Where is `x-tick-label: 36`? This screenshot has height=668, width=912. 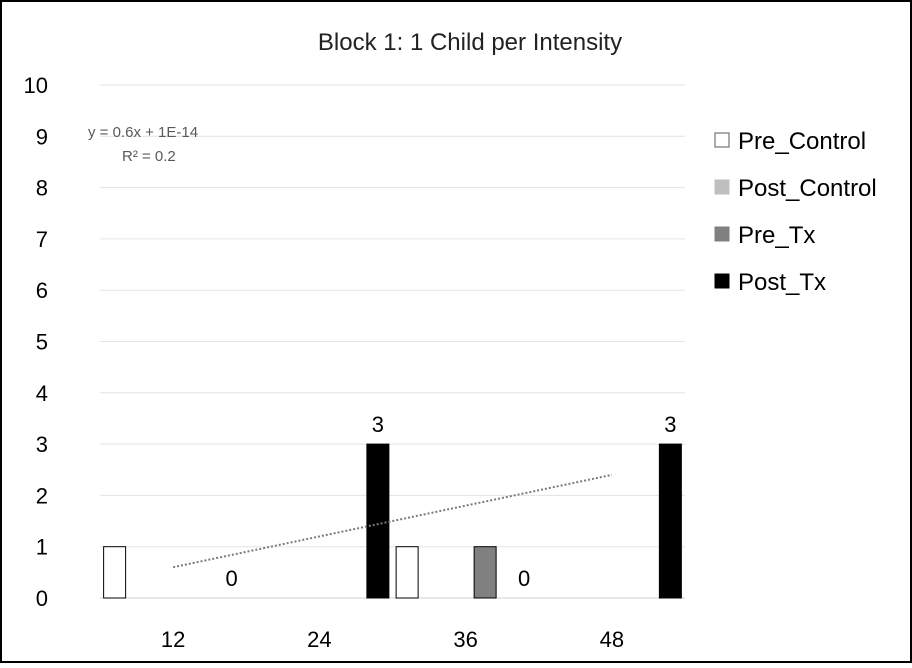
x-tick-label: 36 is located at coordinates (465, 639).